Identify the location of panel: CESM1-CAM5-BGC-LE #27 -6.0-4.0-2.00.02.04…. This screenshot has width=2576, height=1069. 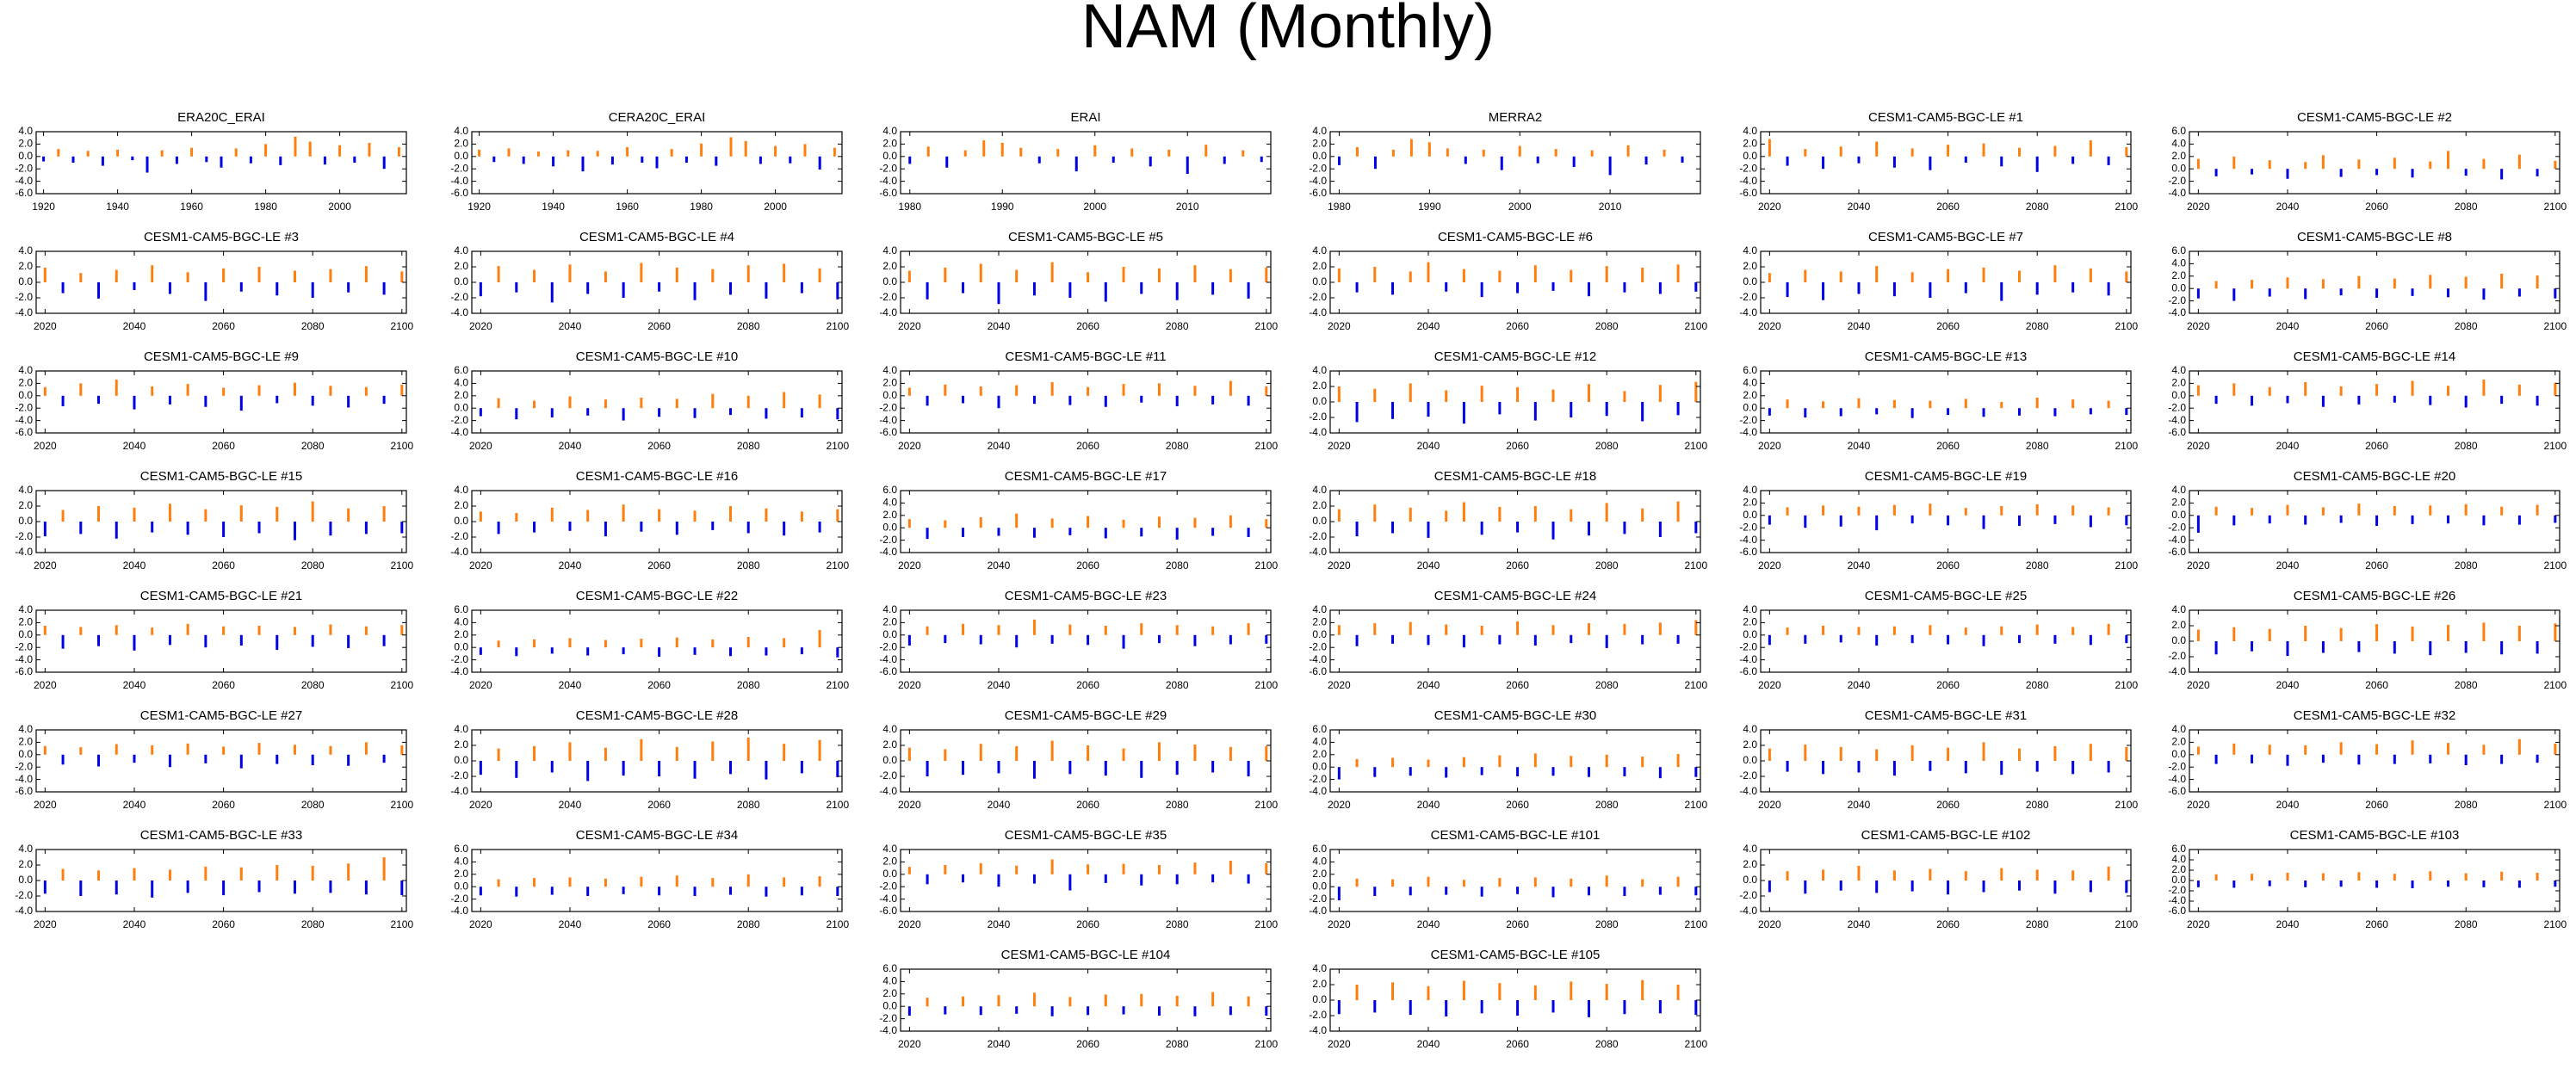
(214, 760).